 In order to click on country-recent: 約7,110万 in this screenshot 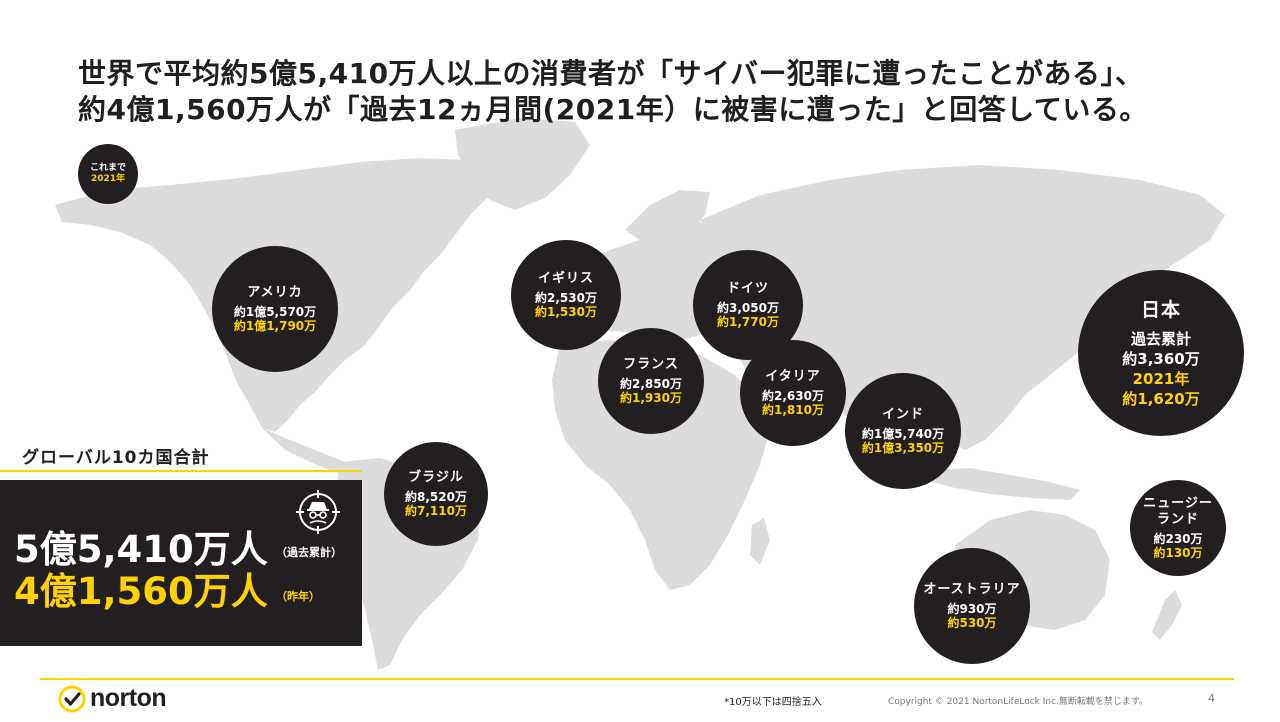, I will do `click(436, 511)`.